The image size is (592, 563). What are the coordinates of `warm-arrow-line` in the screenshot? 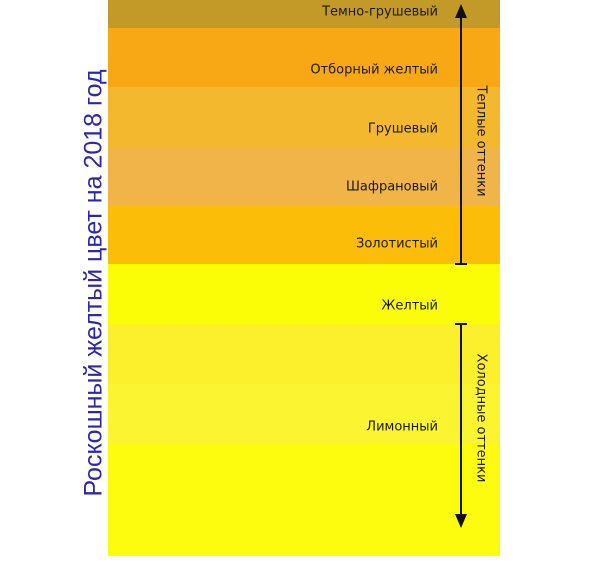 It's located at (461, 139).